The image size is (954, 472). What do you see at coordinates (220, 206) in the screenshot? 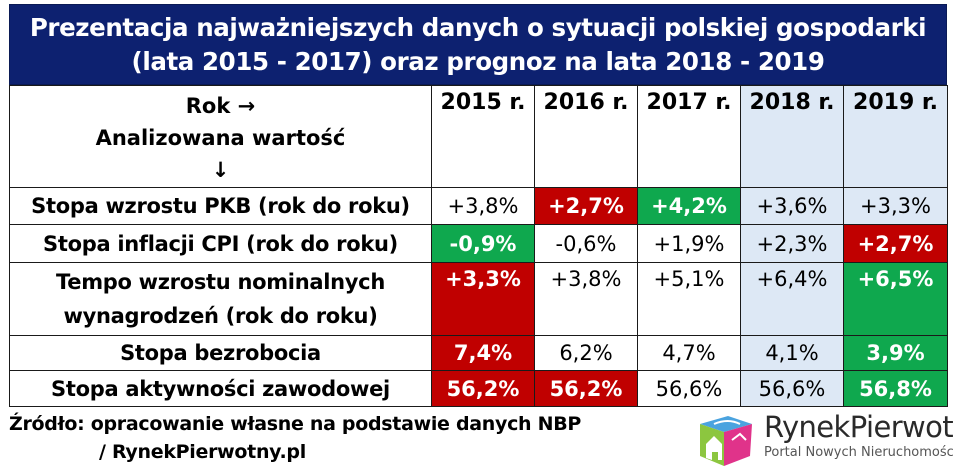
I see `row-label: Stopa wzrostu PKB (rok do roku)` at bounding box center [220, 206].